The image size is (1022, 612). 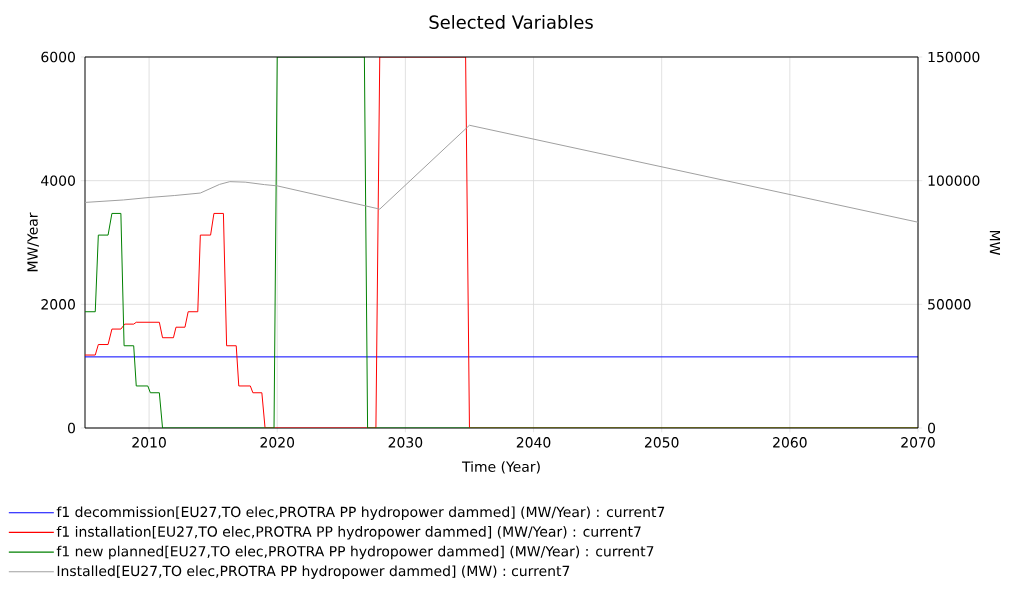 What do you see at coordinates (58, 180) in the screenshot?
I see `y-tick-label: 4000` at bounding box center [58, 180].